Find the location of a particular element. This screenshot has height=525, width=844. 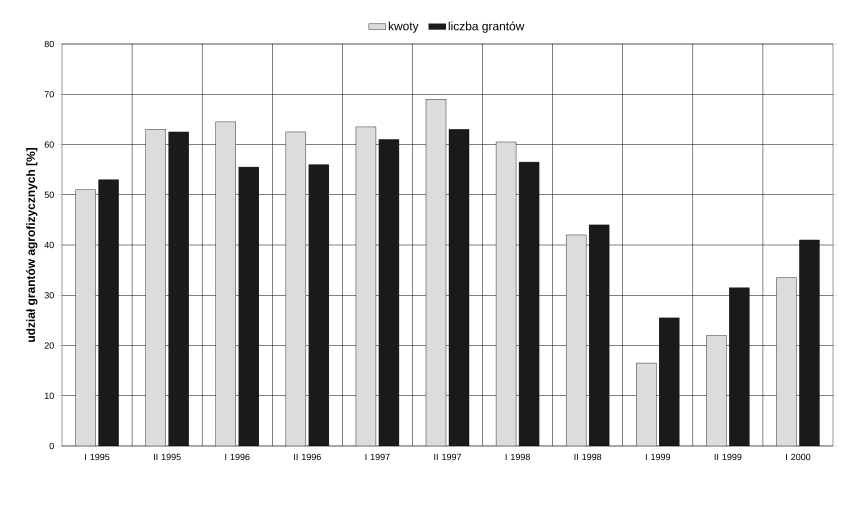

y-tick-label: 40 is located at coordinates (49, 245).